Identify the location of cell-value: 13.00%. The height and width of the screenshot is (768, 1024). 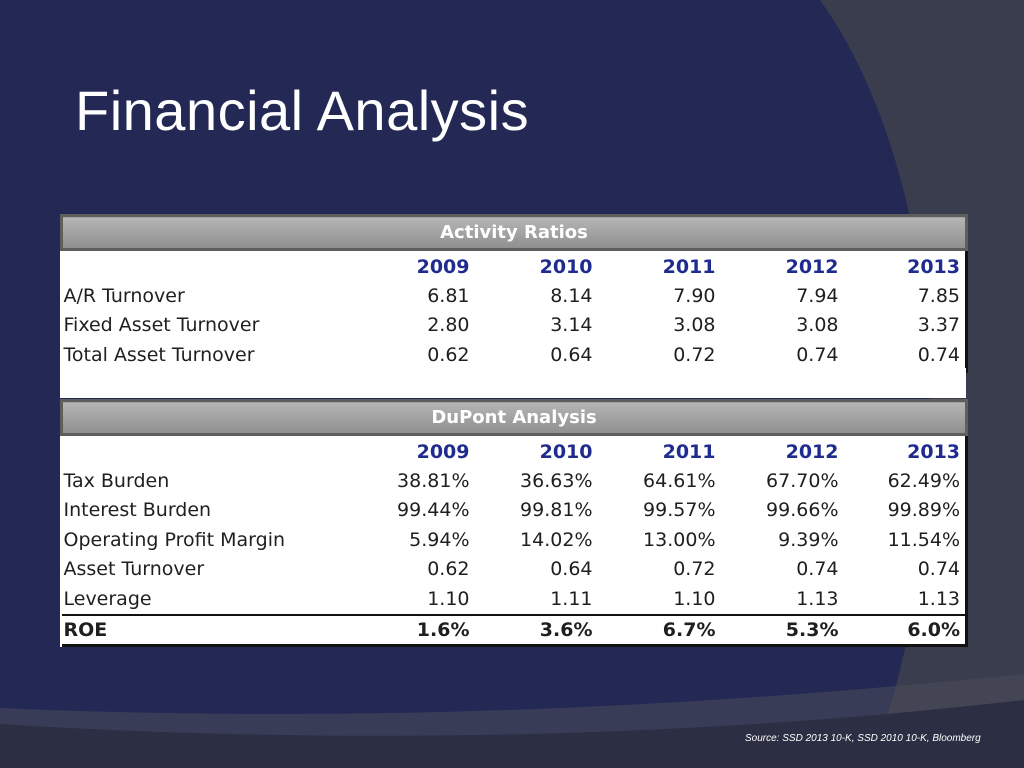
(679, 539).